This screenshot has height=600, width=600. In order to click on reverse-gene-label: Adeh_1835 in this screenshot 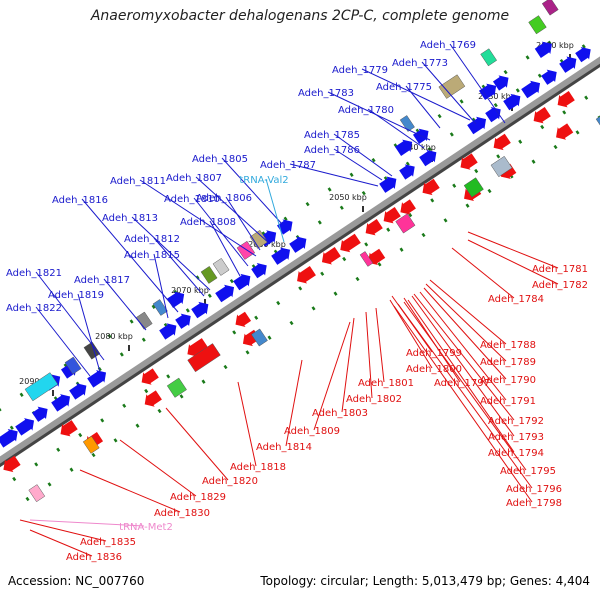, I will do `click(108, 542)`.